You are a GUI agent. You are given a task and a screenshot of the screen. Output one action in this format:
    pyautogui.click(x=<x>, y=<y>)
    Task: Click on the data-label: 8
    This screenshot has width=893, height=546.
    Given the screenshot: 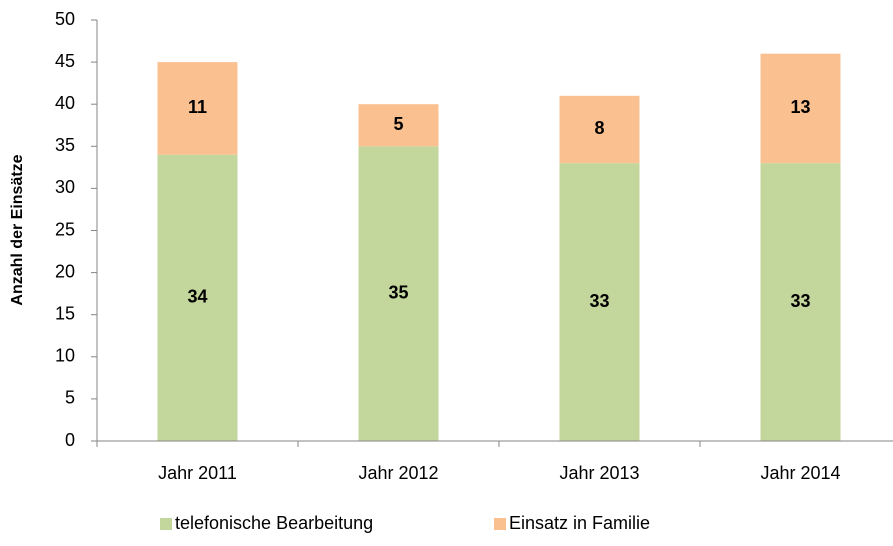 What is the action you would take?
    pyautogui.click(x=599, y=128)
    